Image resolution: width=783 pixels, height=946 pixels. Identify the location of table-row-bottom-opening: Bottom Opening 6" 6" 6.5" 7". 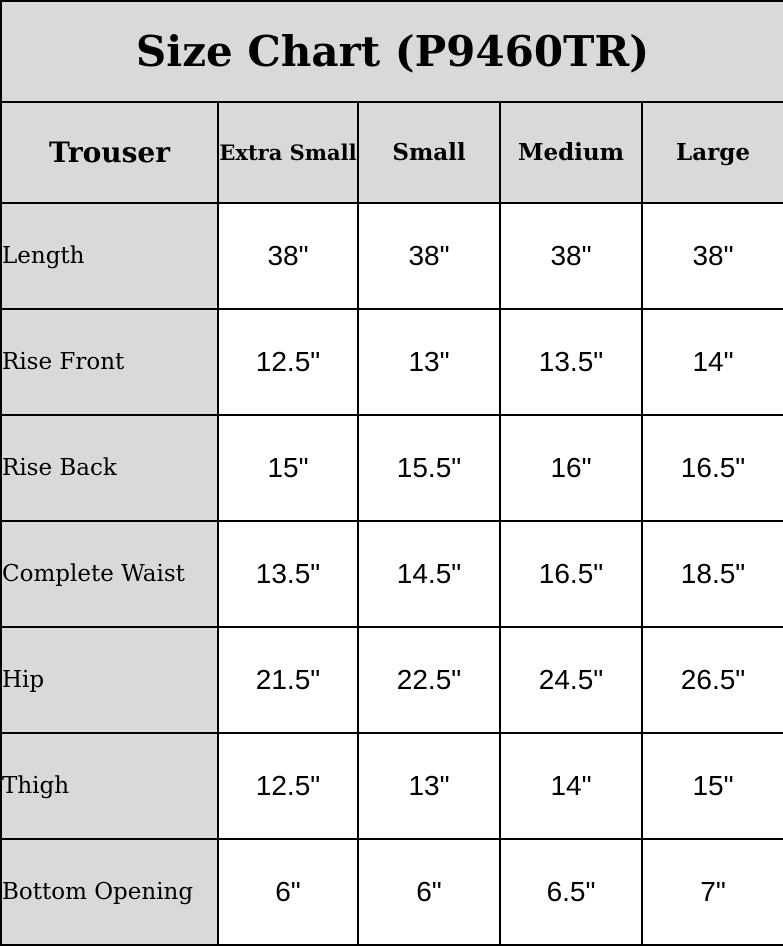
(391, 892).